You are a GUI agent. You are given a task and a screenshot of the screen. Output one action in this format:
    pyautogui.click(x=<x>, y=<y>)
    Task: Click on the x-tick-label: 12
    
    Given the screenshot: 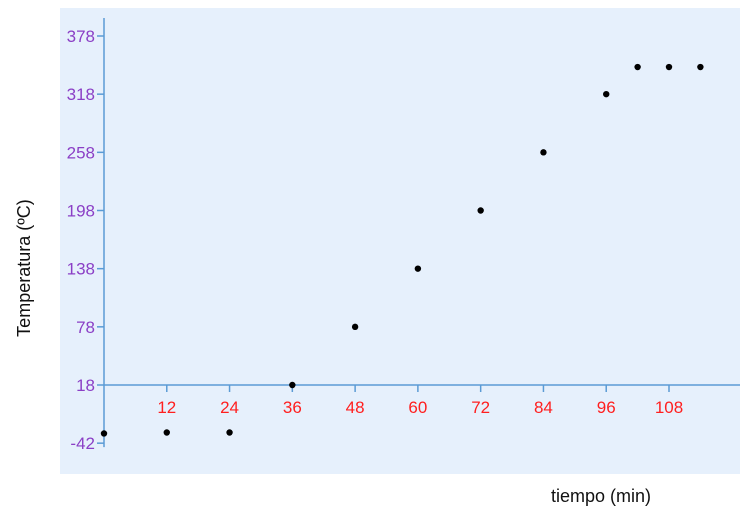 What is the action you would take?
    pyautogui.click(x=166, y=407)
    